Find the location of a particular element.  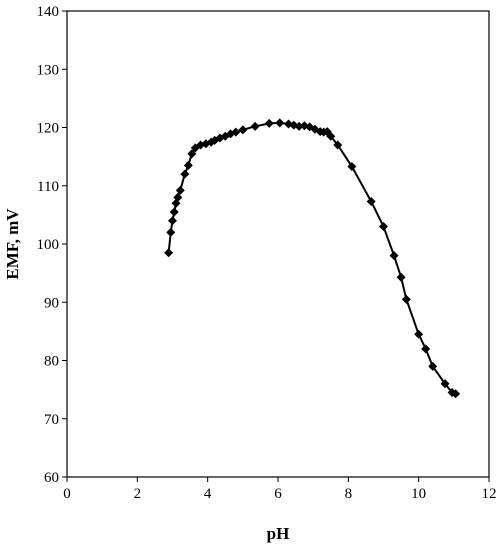

y-tick-label: 130 is located at coordinates (48, 70).